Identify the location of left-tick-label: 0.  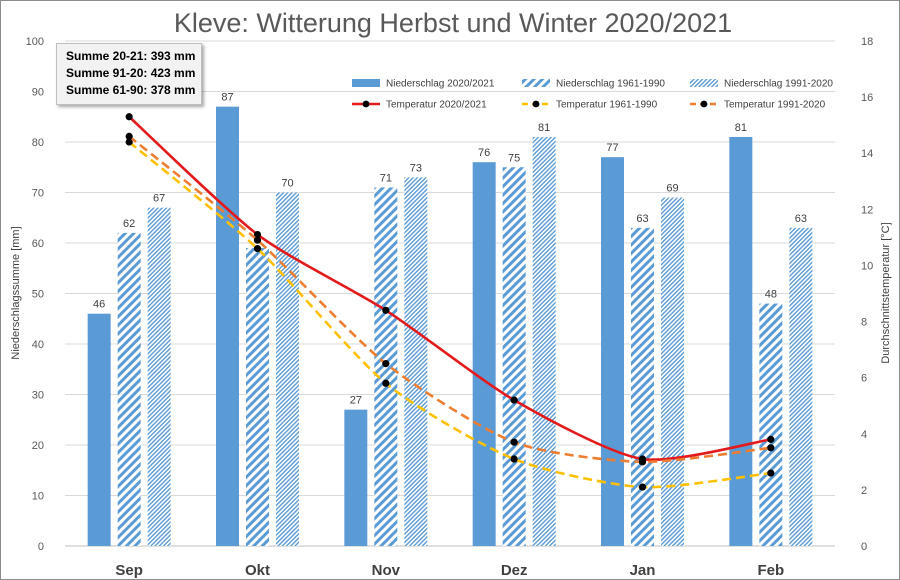
(41, 547).